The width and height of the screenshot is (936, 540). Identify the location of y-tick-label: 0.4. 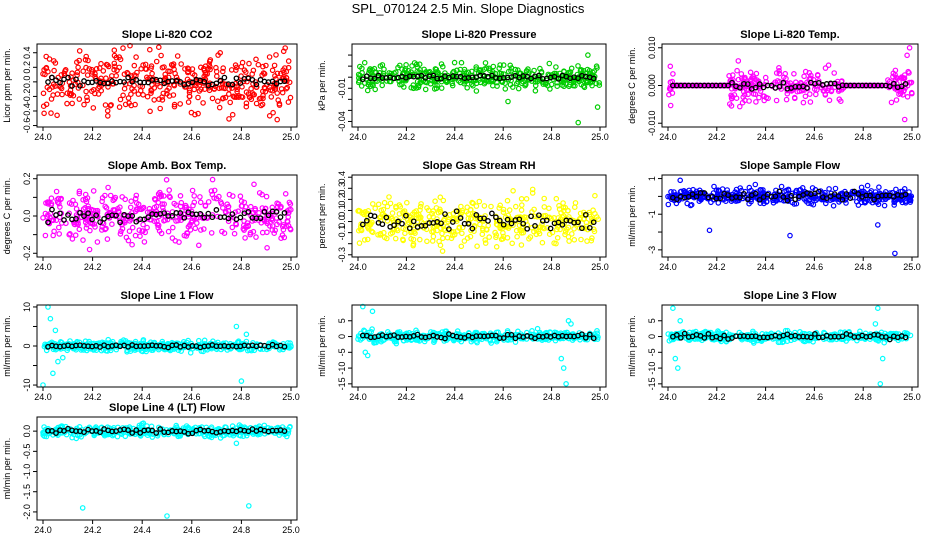
(342, 177).